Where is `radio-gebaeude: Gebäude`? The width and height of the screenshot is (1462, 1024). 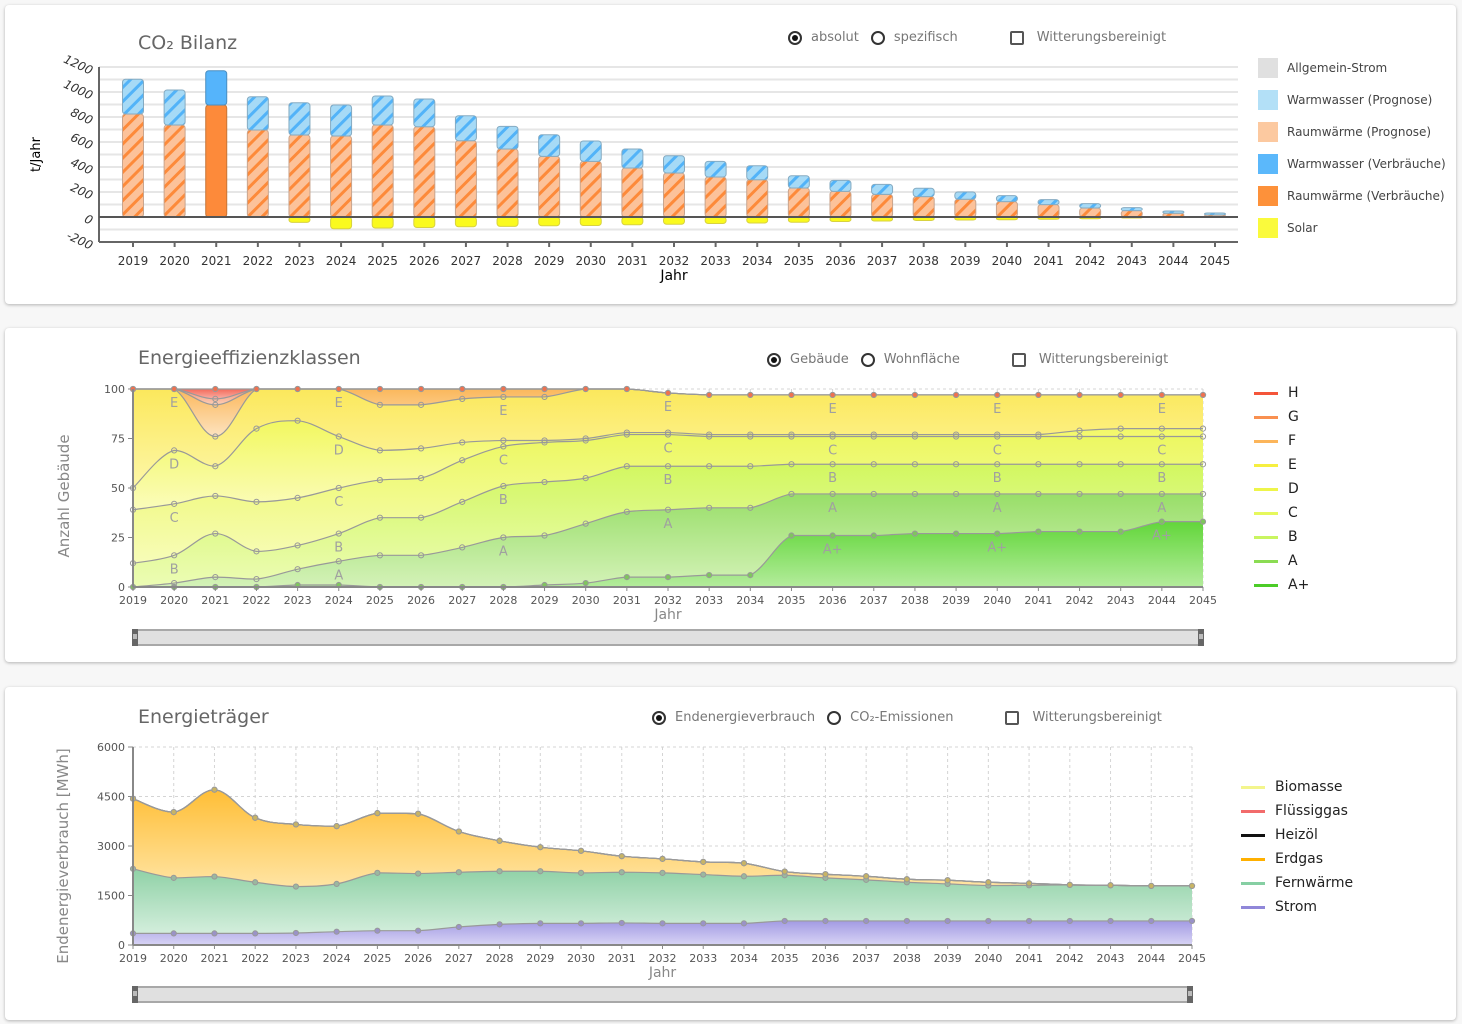 radio-gebaeude: Gebäude is located at coordinates (808, 359).